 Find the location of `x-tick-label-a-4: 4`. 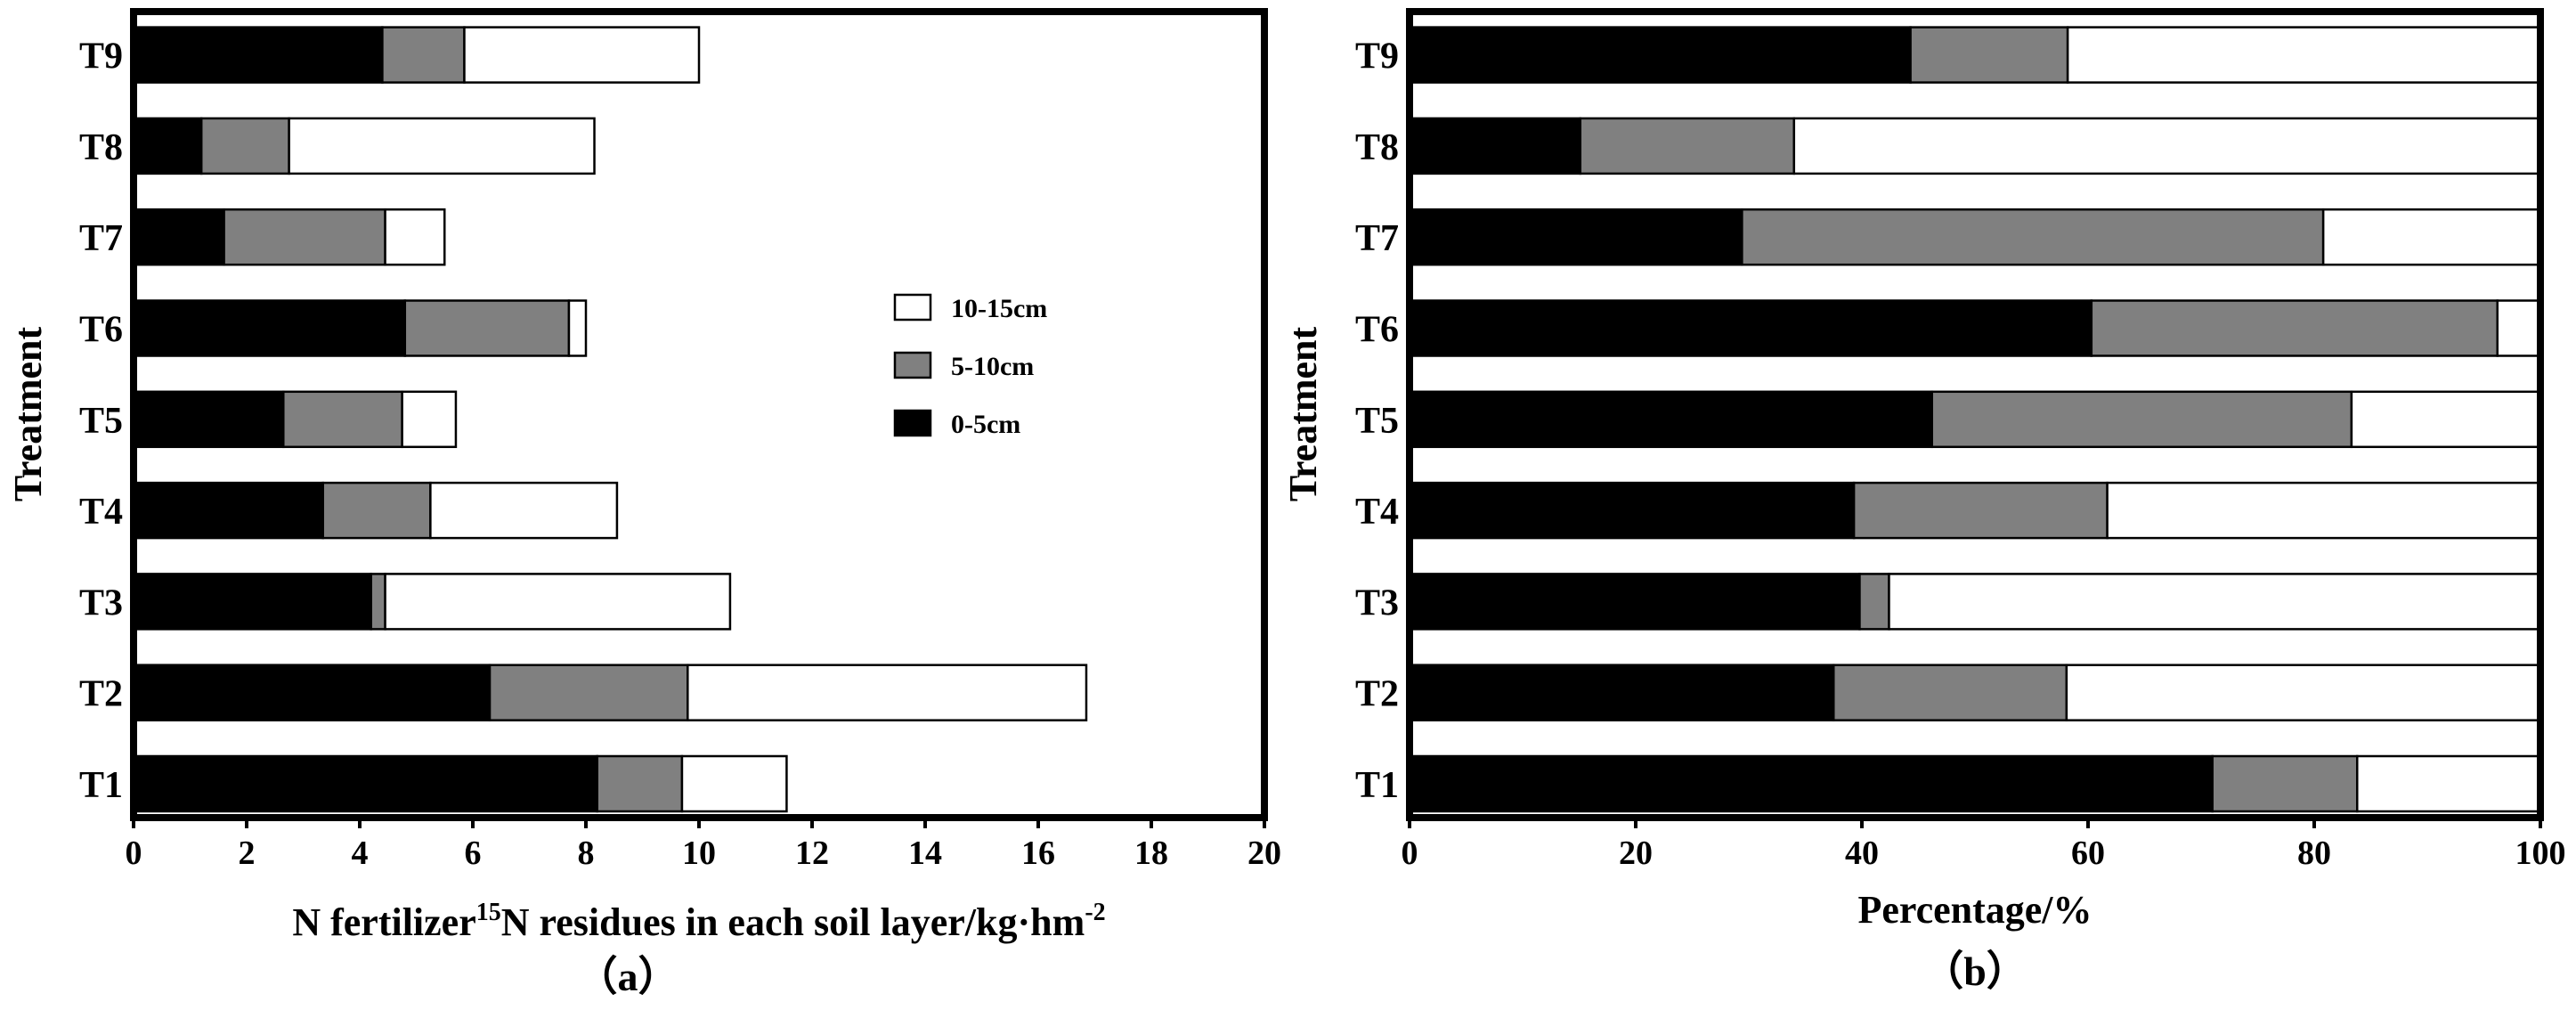

x-tick-label-a-4: 4 is located at coordinates (360, 853).